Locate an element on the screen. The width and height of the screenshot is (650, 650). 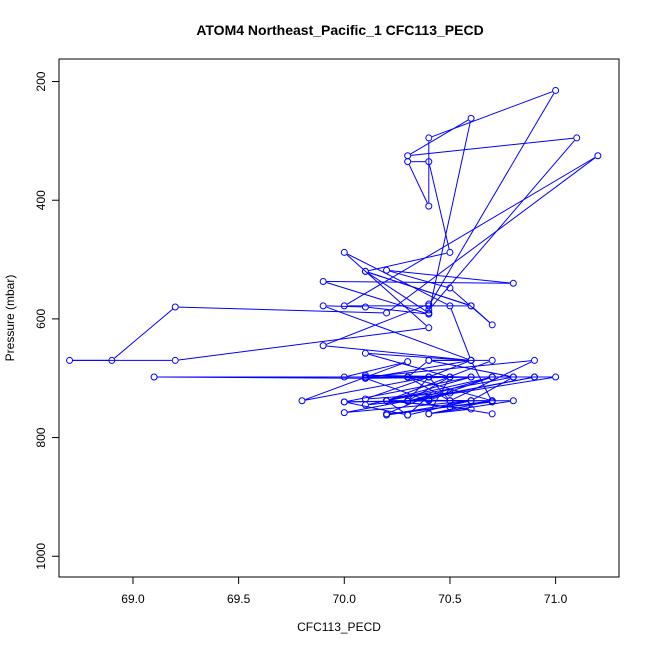
y-axis: 200 400 600 800 1000 is located at coordinates (46, 320).